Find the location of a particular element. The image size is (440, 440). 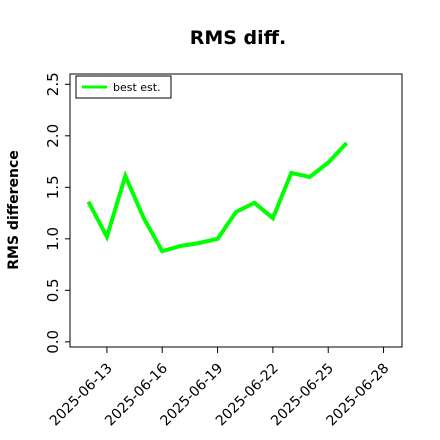

y-tick-label: 0.0 is located at coordinates (53, 342).